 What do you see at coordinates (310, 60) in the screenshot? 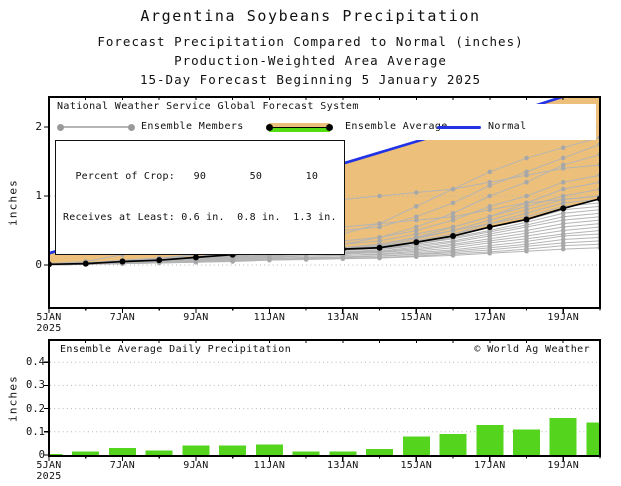
I see `subtitle-area-average: Production-Weighted Area Average` at bounding box center [310, 60].